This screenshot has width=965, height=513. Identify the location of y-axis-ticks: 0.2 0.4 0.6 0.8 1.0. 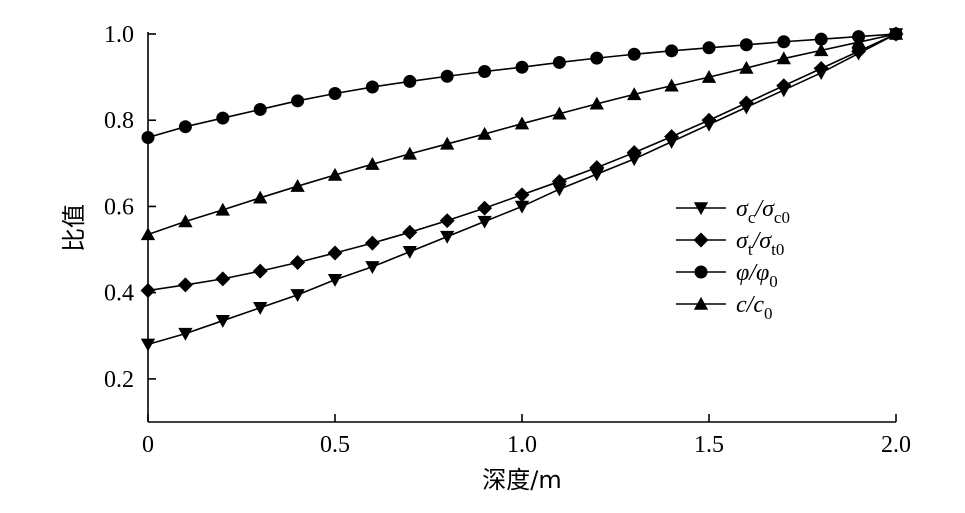
(130, 207).